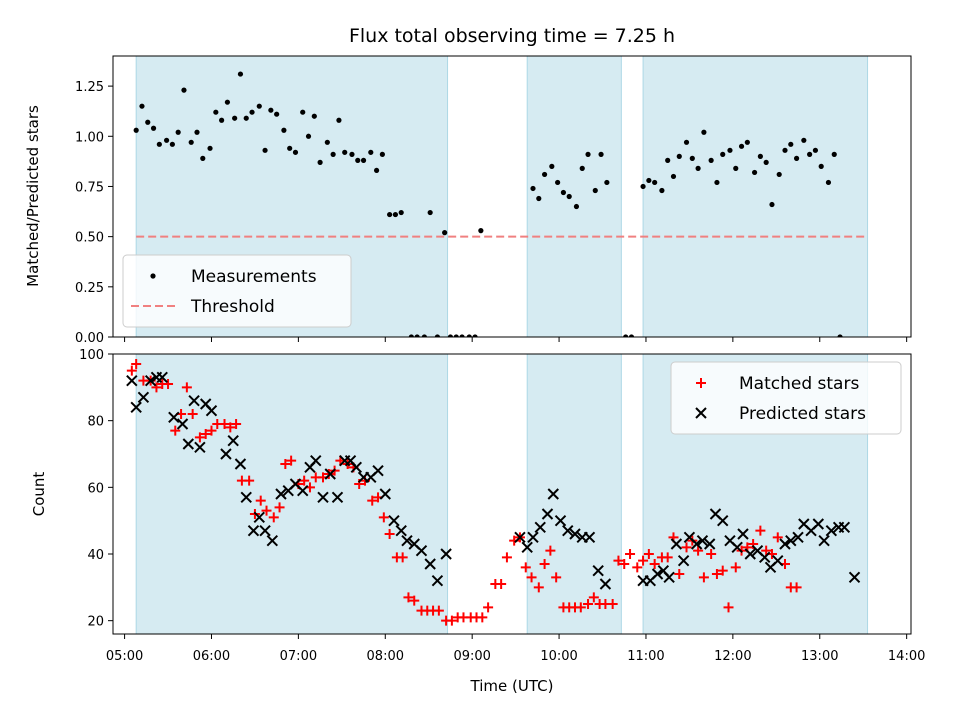  Describe the element at coordinates (100, 488) in the screenshot. I see `bottom-y-tick: 60` at that location.